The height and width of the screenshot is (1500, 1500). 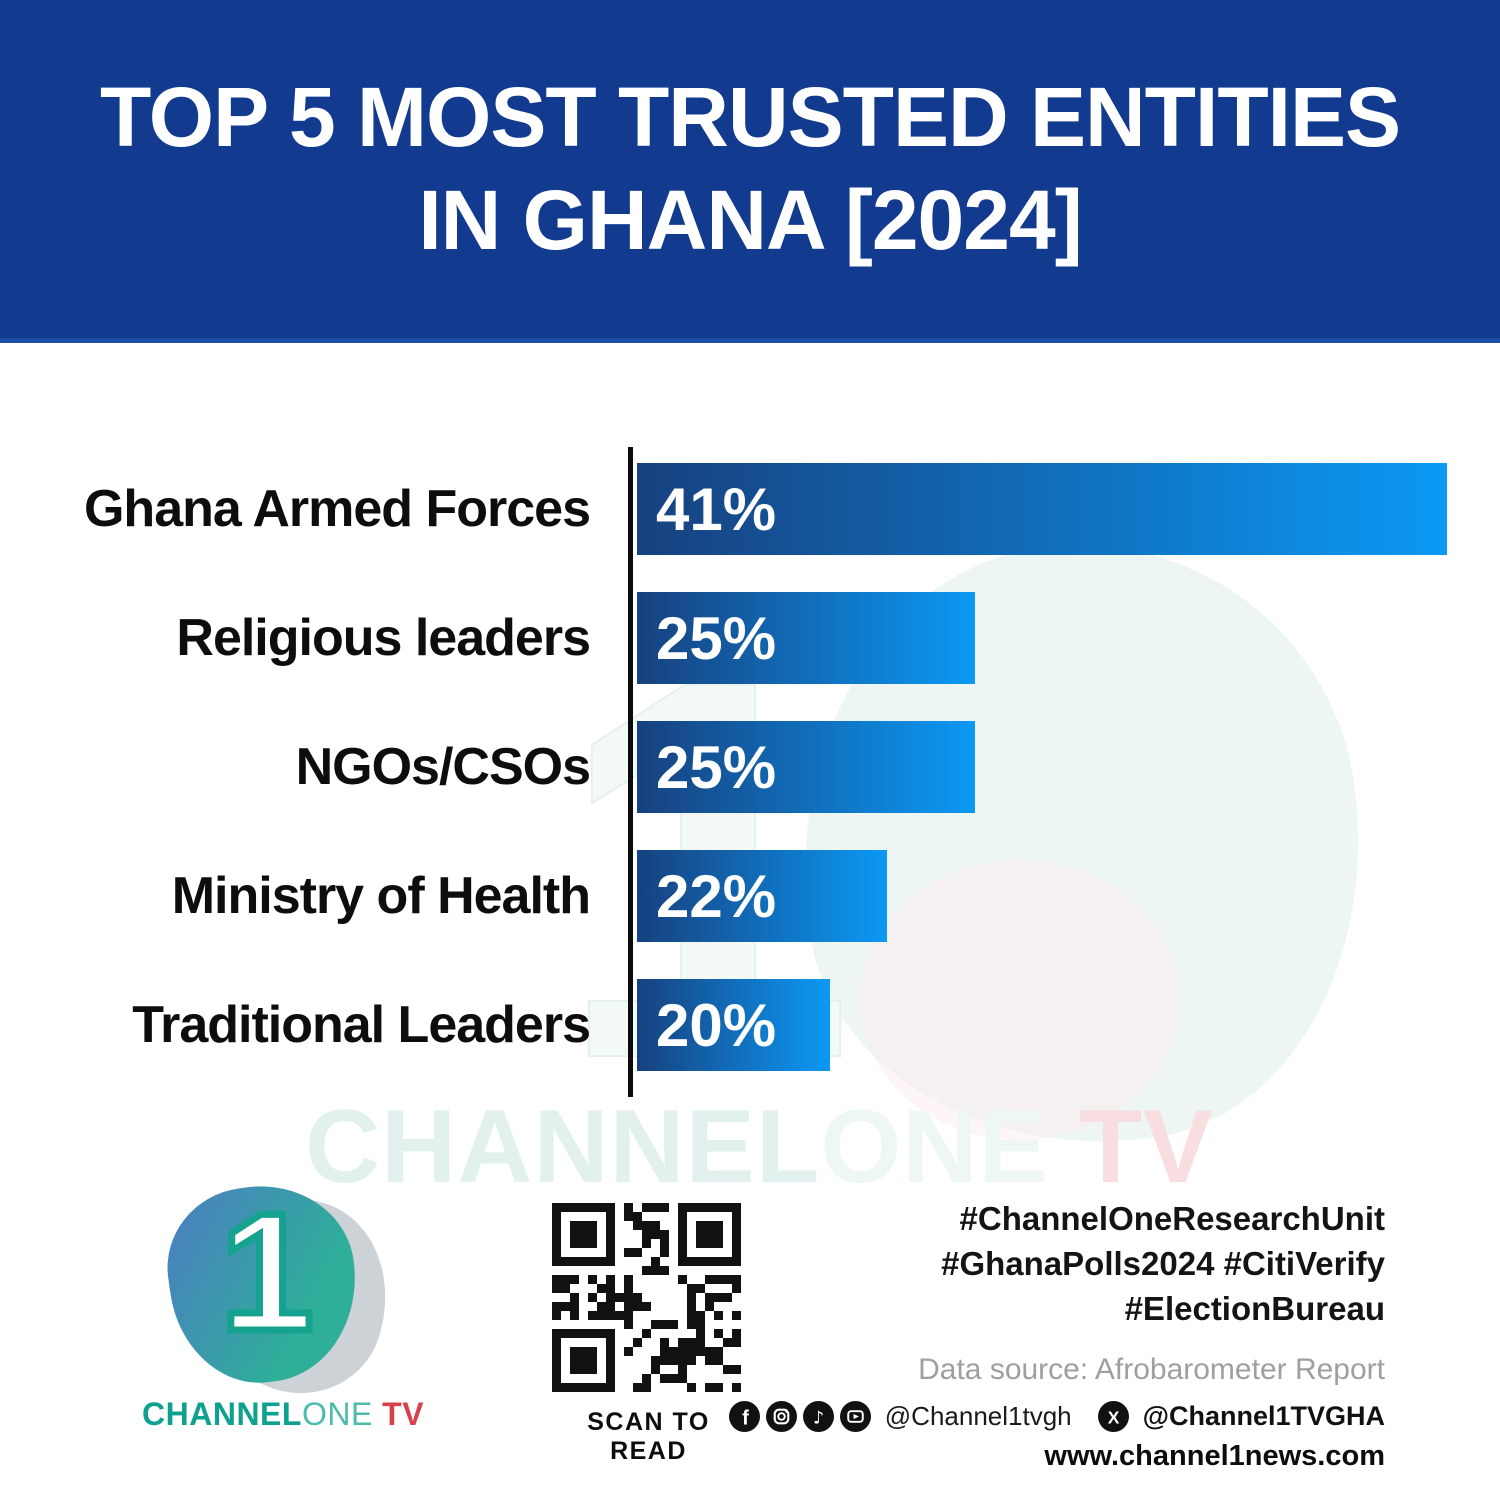 I want to click on logo-word-one: ONE, so click(x=337, y=1414).